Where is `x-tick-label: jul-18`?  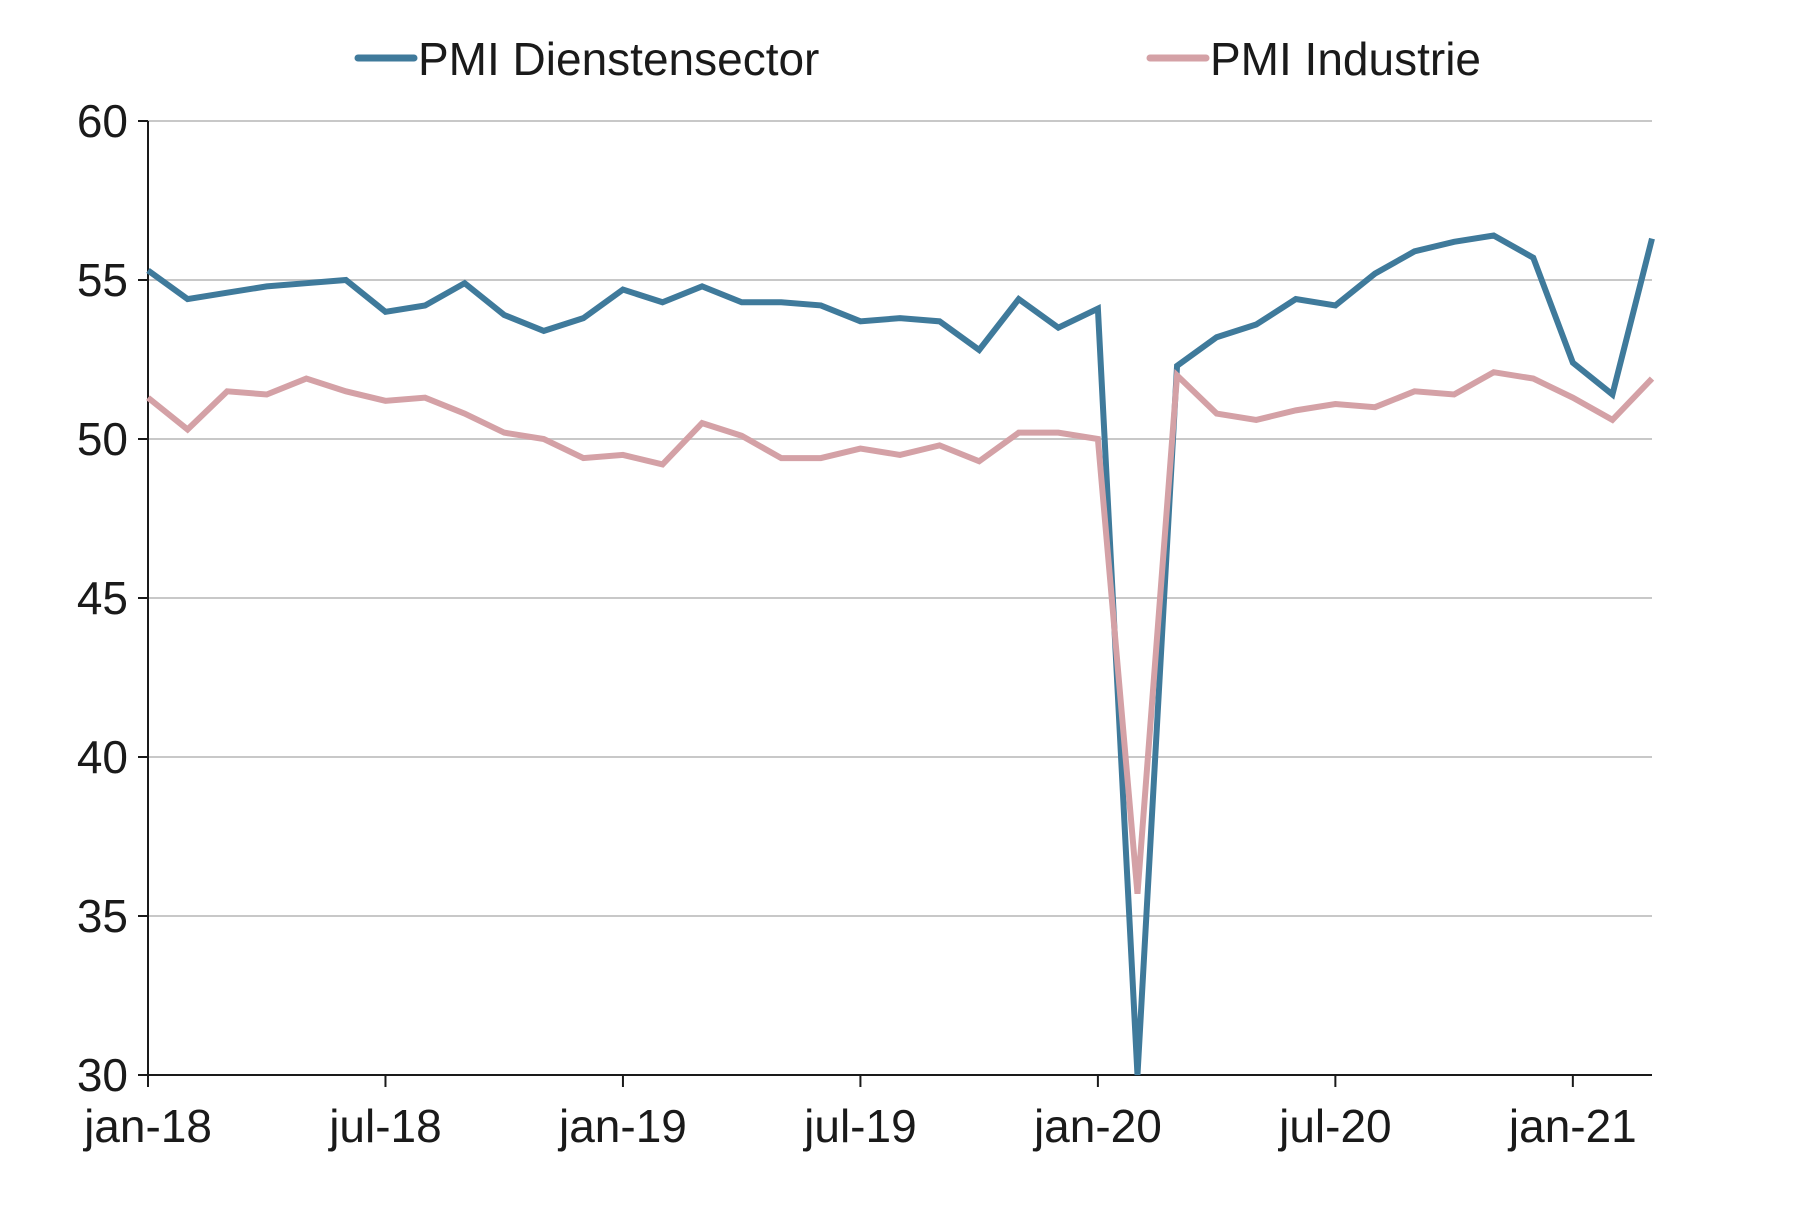 x-tick-label: jul-18 is located at coordinates (384, 1126).